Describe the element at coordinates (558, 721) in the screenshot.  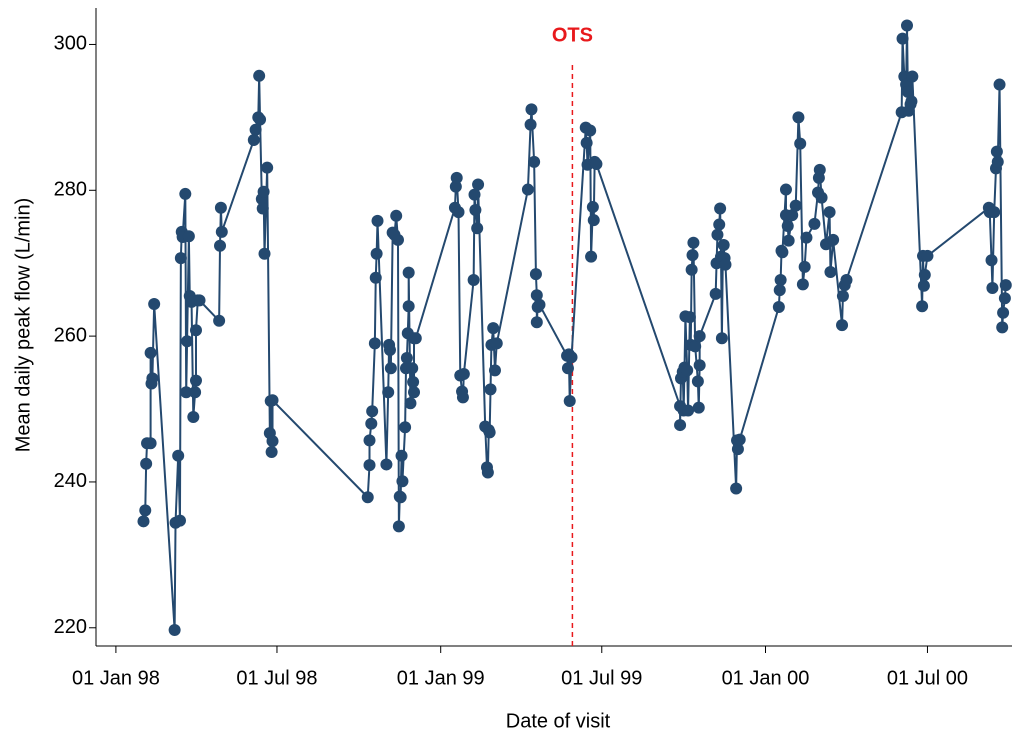
I see `x-axis-title: Date of visit` at that location.